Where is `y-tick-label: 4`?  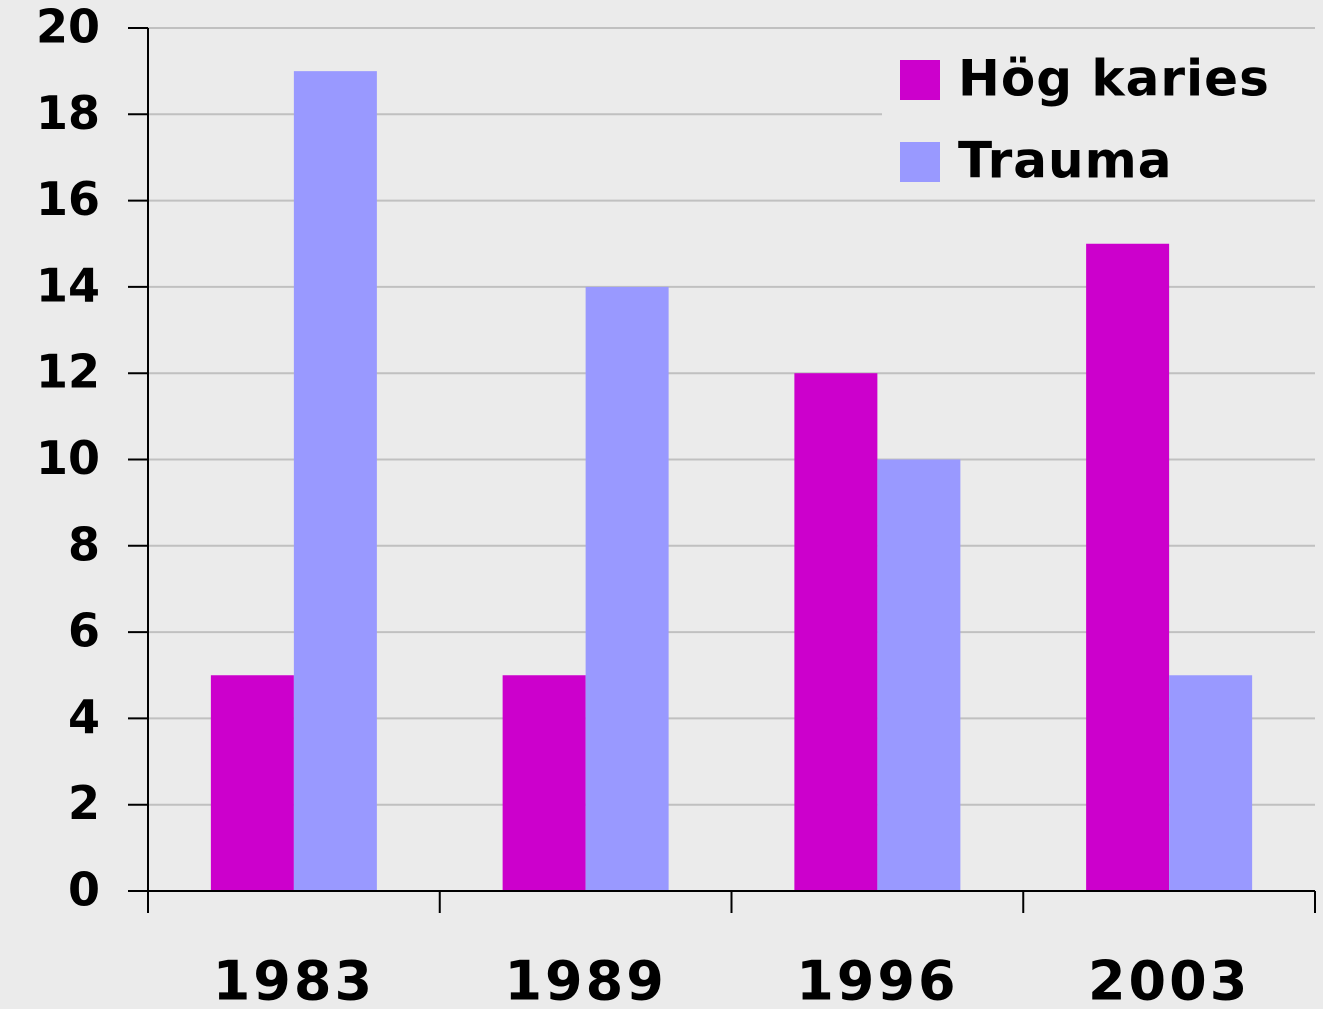 y-tick-label: 4 is located at coordinates (84, 717).